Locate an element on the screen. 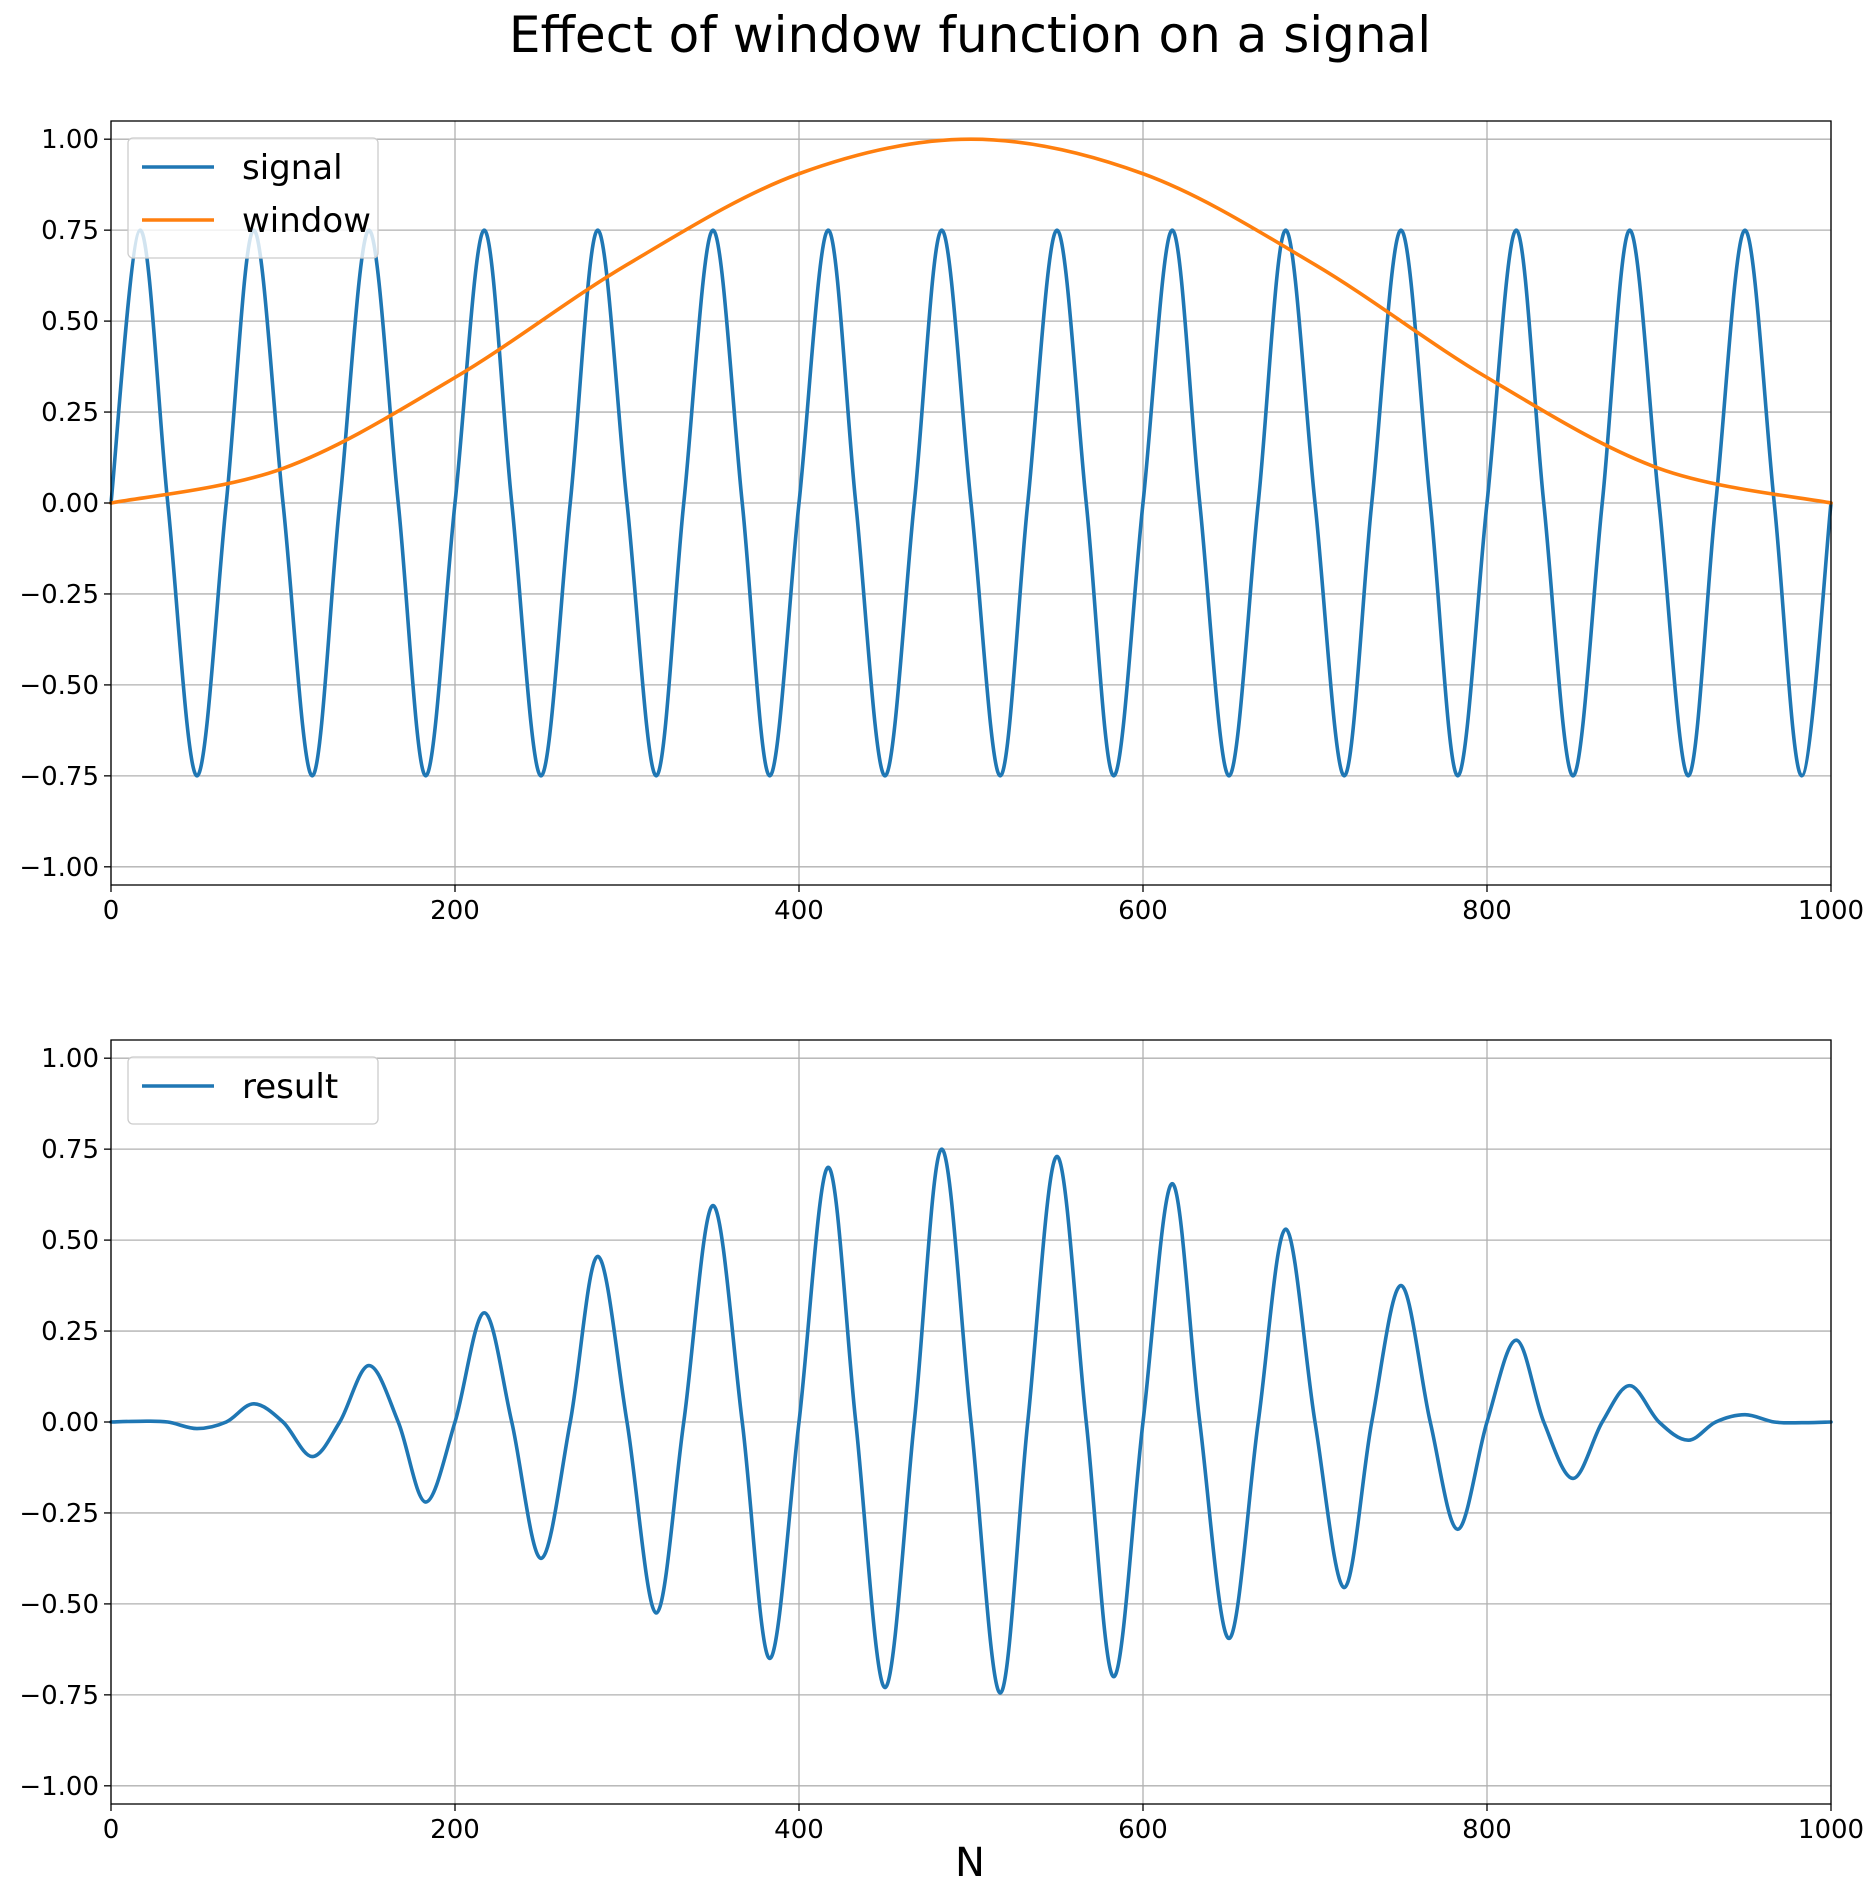 The image size is (1876, 1896). figure-title: Effect of window function on a signal is located at coordinates (970, 35).